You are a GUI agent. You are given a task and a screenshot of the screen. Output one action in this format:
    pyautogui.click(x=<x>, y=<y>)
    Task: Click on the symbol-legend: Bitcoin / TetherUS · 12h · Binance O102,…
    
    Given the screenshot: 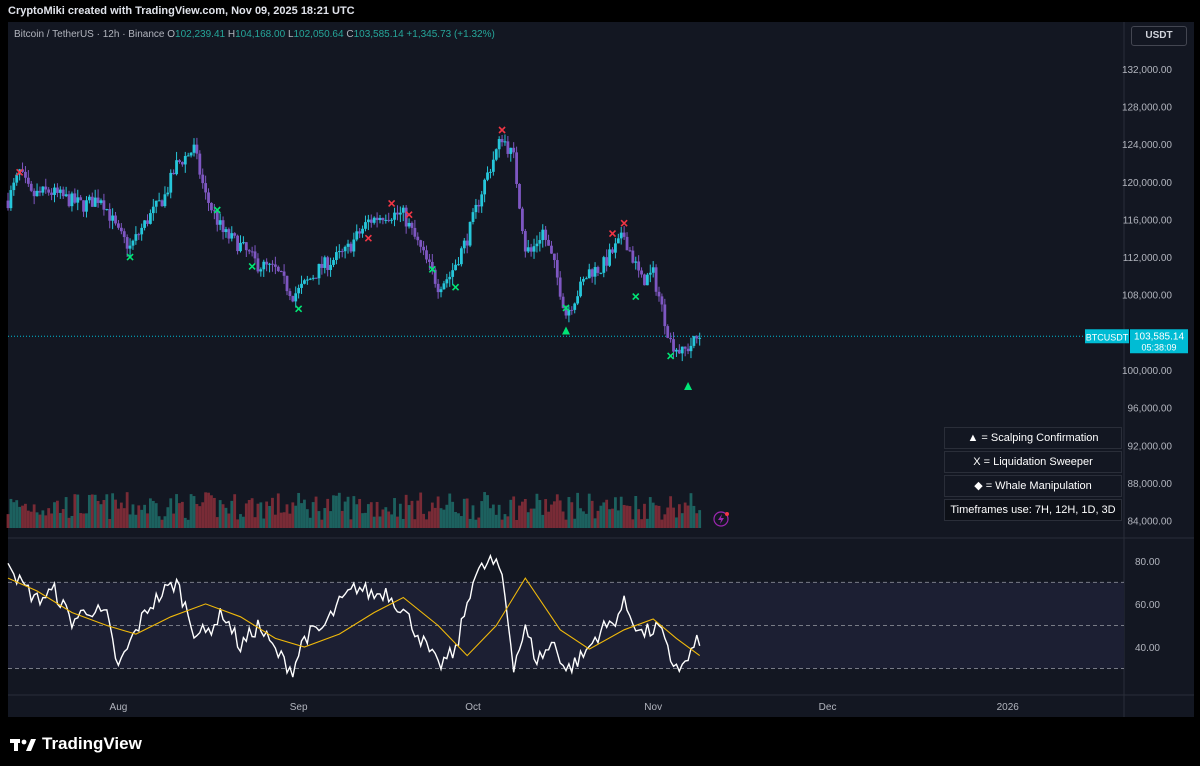 What is the action you would take?
    pyautogui.click(x=254, y=34)
    